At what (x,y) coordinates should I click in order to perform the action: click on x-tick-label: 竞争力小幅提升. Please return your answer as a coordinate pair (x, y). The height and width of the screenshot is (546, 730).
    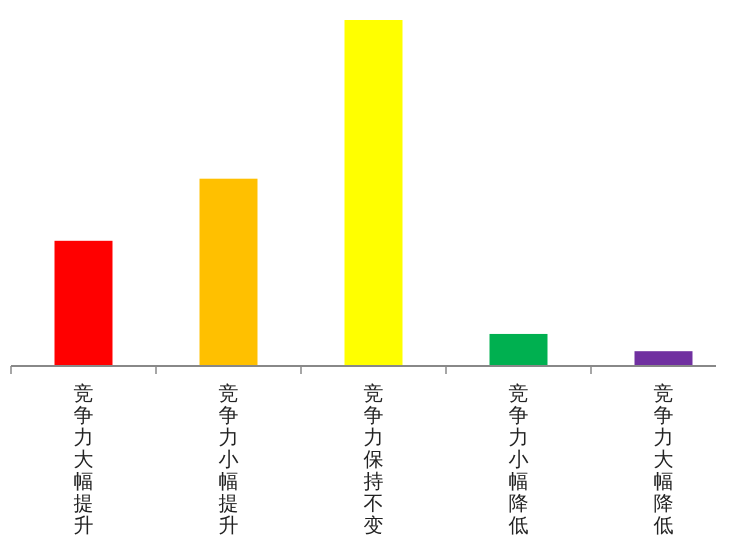
    Looking at the image, I should click on (228, 459).